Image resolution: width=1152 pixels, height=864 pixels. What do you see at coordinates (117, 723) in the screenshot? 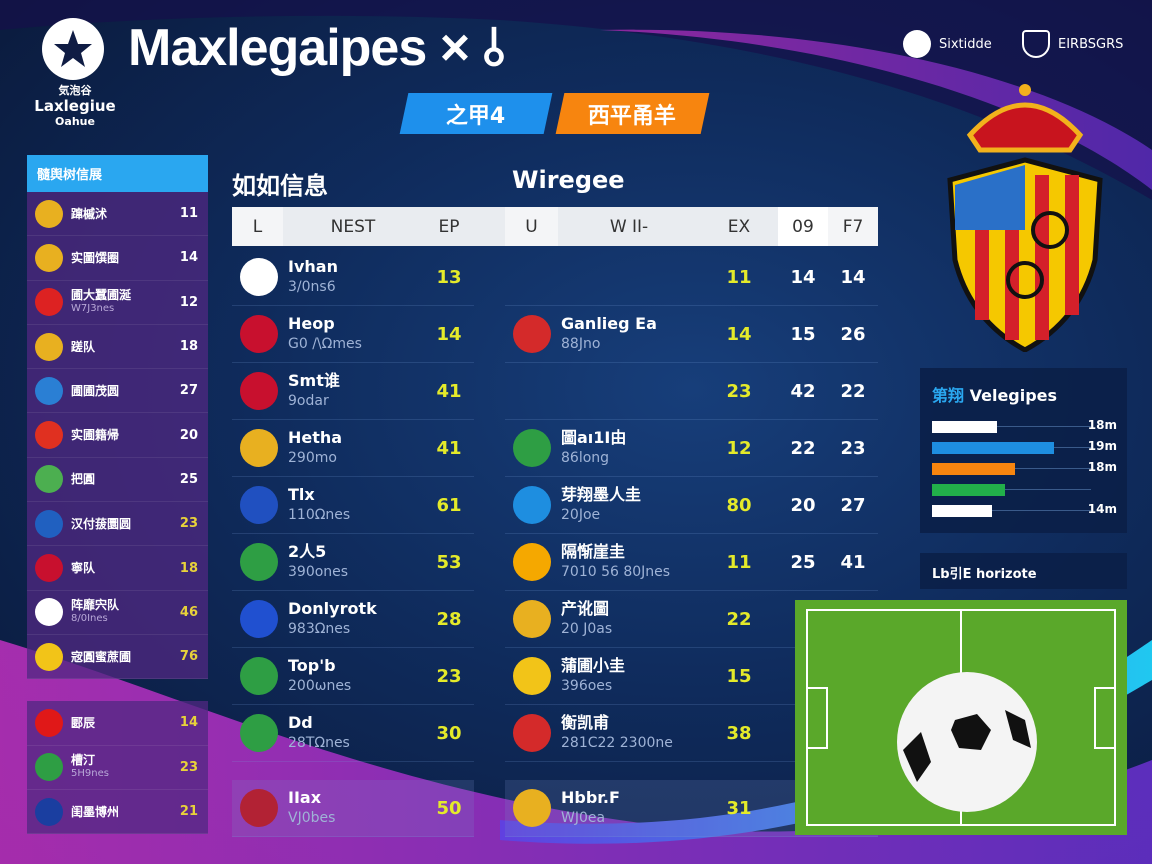
I see `sidebar-item: 郾辰 14` at bounding box center [117, 723].